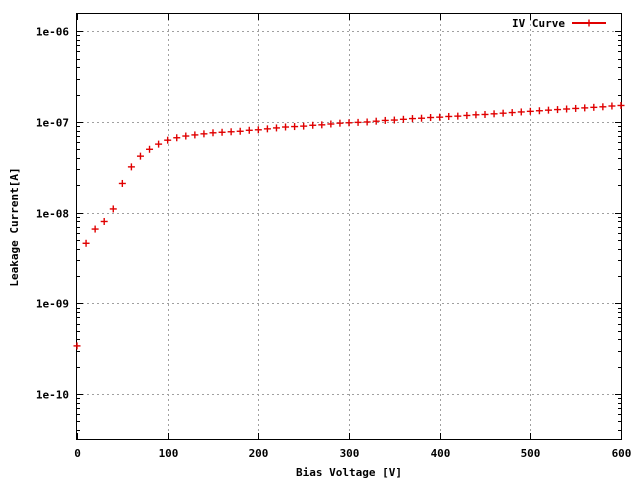 This screenshot has width=640, height=480. I want to click on y-tick-label: 1e-06, so click(52, 32).